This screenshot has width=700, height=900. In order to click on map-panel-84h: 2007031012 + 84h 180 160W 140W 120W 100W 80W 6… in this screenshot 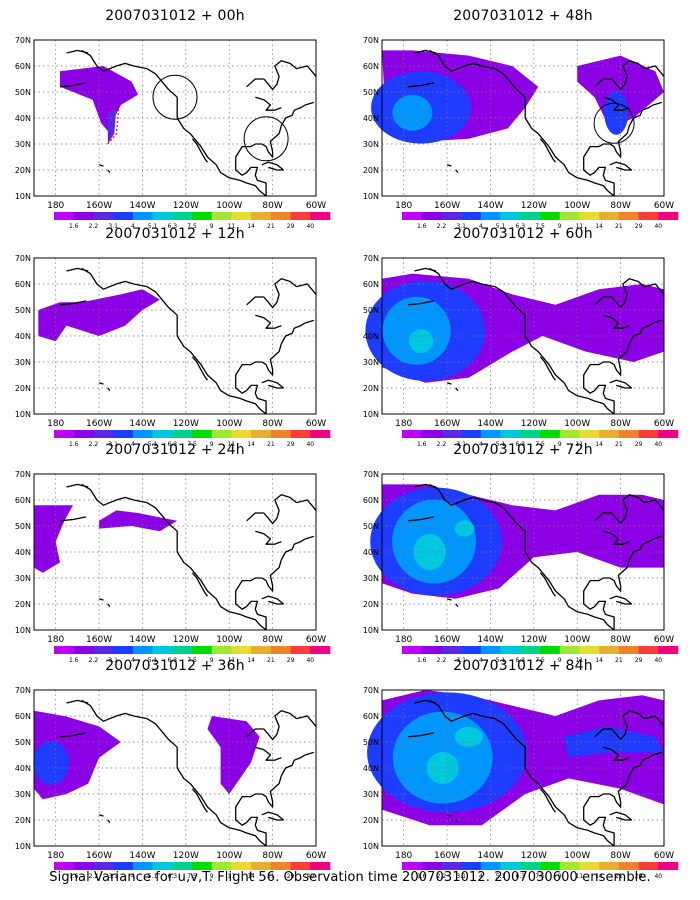, I will do `click(523, 769)`.